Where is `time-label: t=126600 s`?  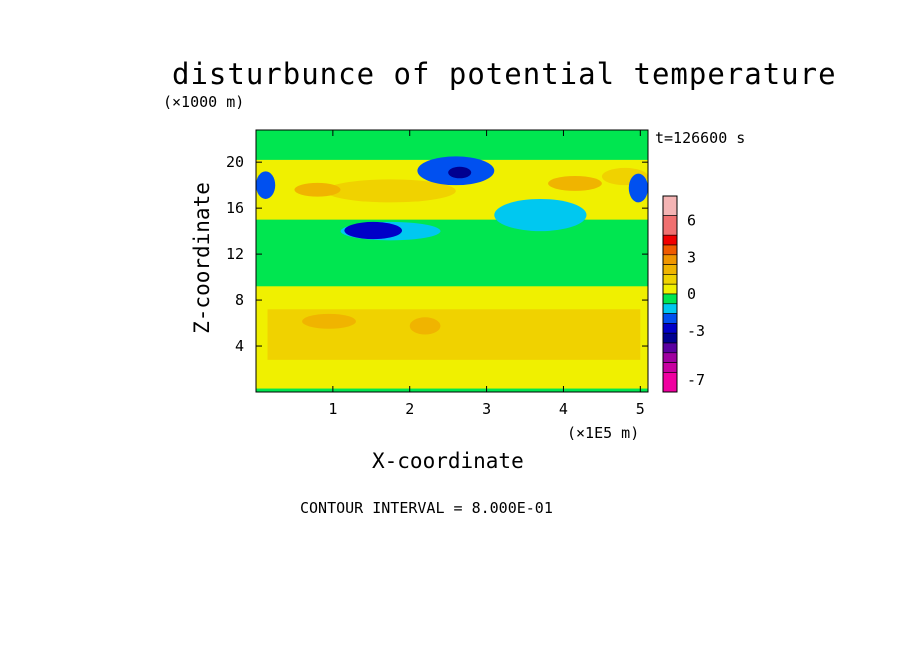 time-label: t=126600 s is located at coordinates (700, 138).